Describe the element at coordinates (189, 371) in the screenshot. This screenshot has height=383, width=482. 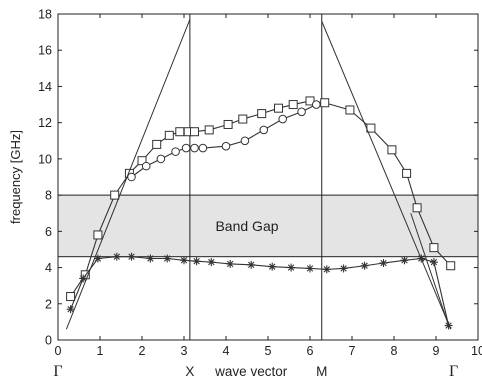
I see `symmetry-point-label: X` at that location.